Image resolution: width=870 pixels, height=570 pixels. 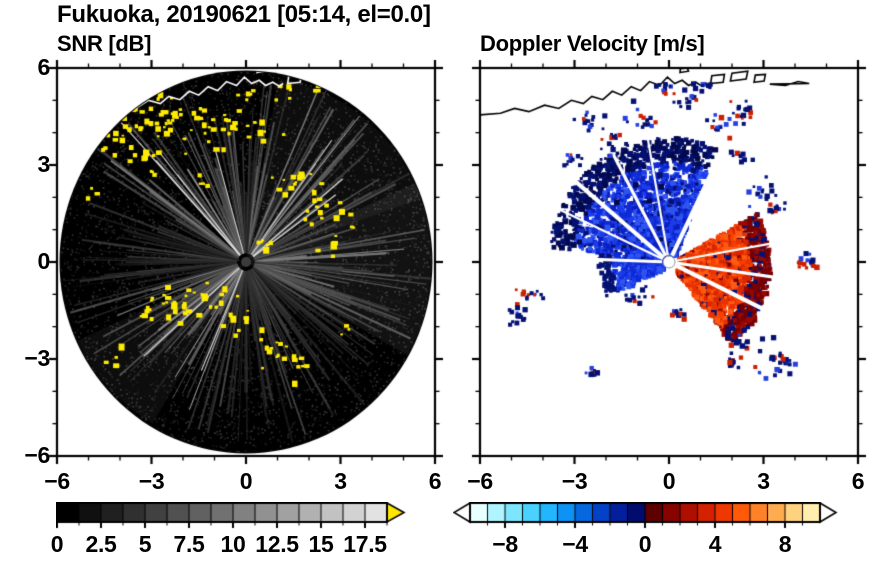 I want to click on doppler-colorbar-tick-label: 8, so click(x=785, y=544).